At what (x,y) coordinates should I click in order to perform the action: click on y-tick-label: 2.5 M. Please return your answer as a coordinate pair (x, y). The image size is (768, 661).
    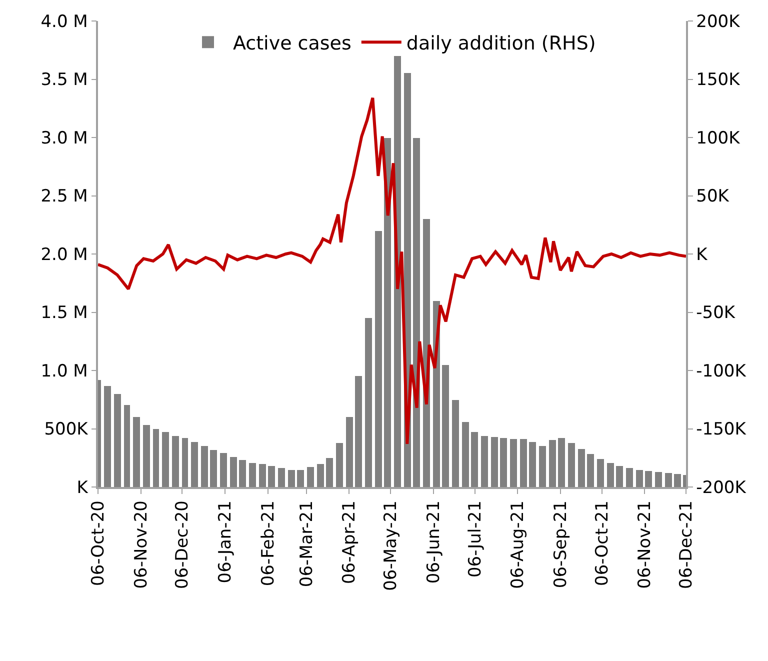
    Looking at the image, I should click on (64, 196).